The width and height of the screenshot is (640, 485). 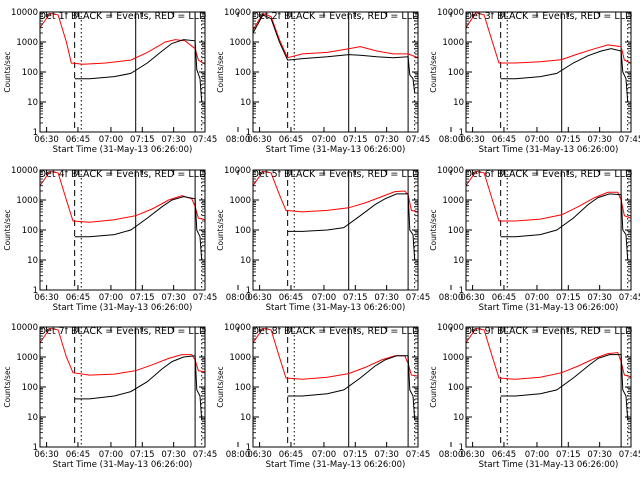 I want to click on chart-title: Det 5f BLACK = Events, RED = LLD, so click(x=336, y=174).